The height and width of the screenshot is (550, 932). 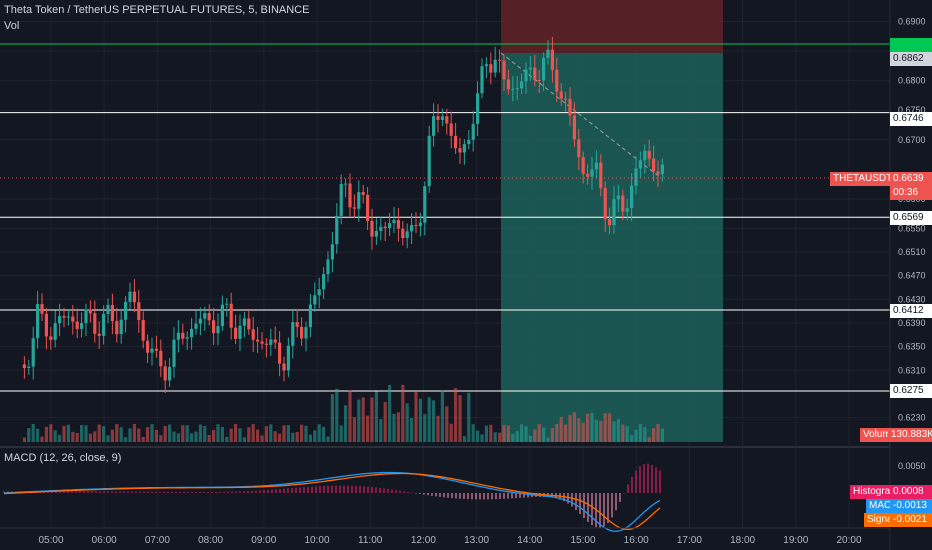 I want to click on time-tick-label: 07:00, so click(x=157, y=540).